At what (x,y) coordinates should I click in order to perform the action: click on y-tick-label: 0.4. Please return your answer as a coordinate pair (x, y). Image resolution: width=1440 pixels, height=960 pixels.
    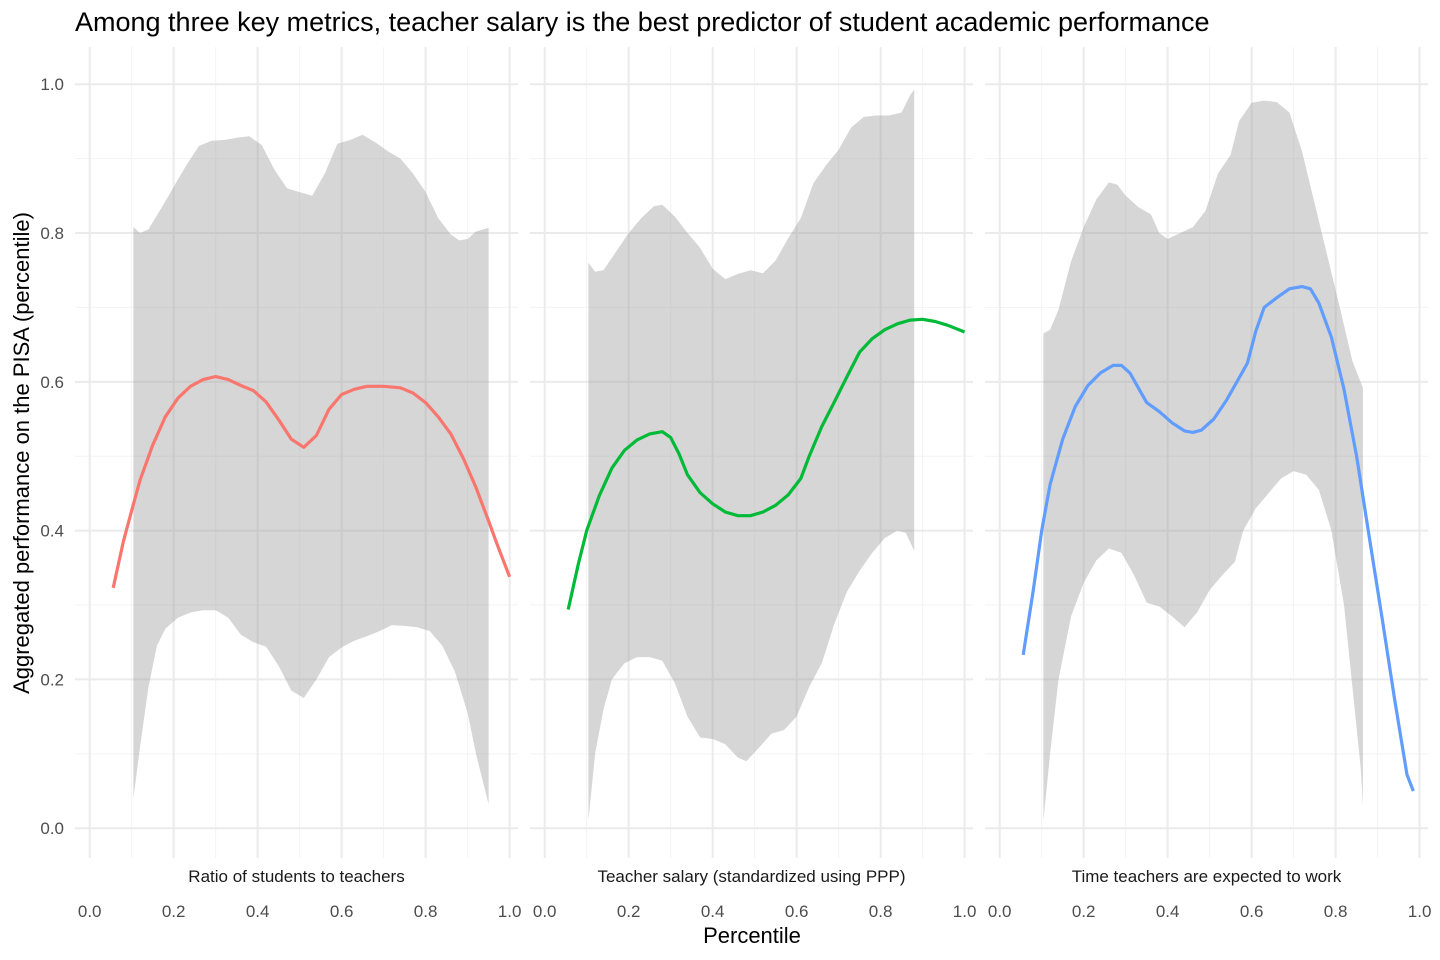
    Looking at the image, I should click on (52, 531).